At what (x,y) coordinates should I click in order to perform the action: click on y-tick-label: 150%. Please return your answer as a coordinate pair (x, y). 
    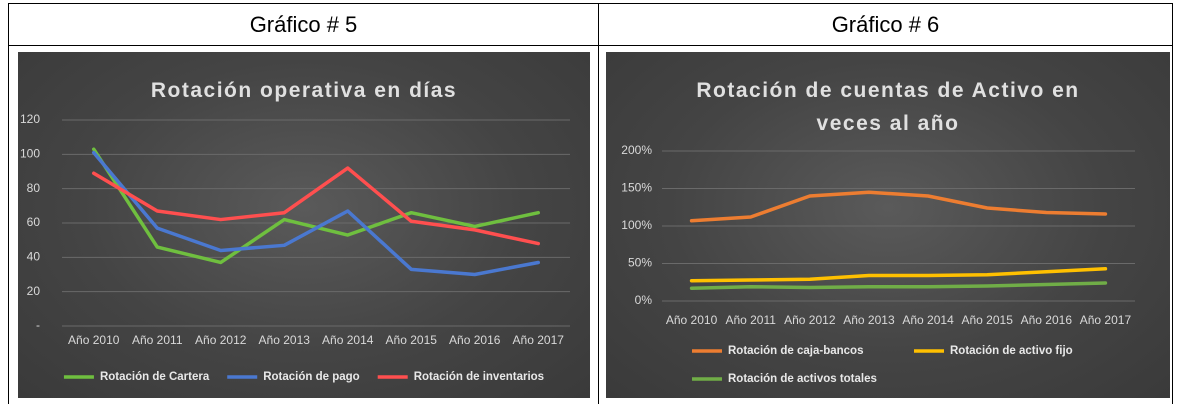
    Looking at the image, I should click on (636, 188).